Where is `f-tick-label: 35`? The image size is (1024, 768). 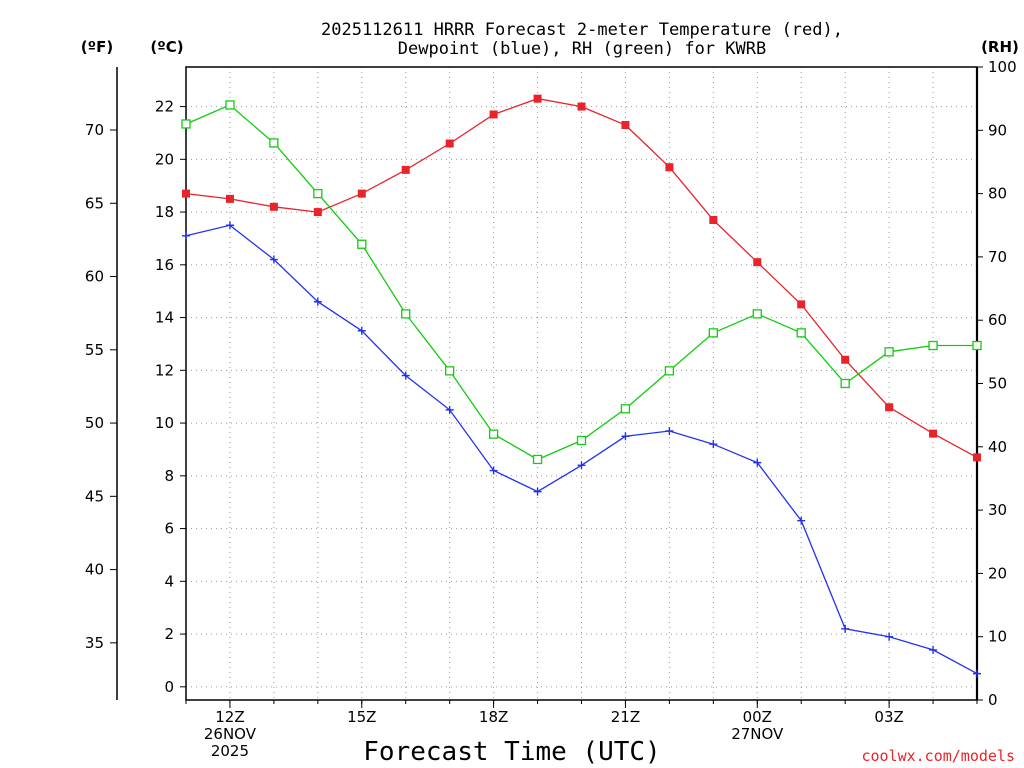
f-tick-label: 35 is located at coordinates (94, 643).